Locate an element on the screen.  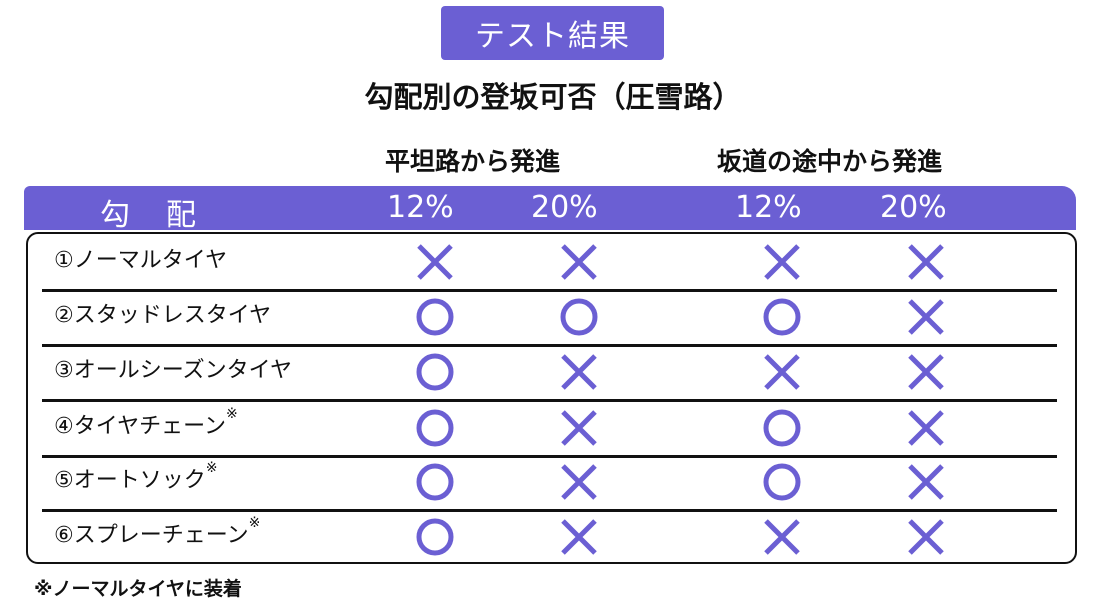
table-header-bar is located at coordinates (550, 208).